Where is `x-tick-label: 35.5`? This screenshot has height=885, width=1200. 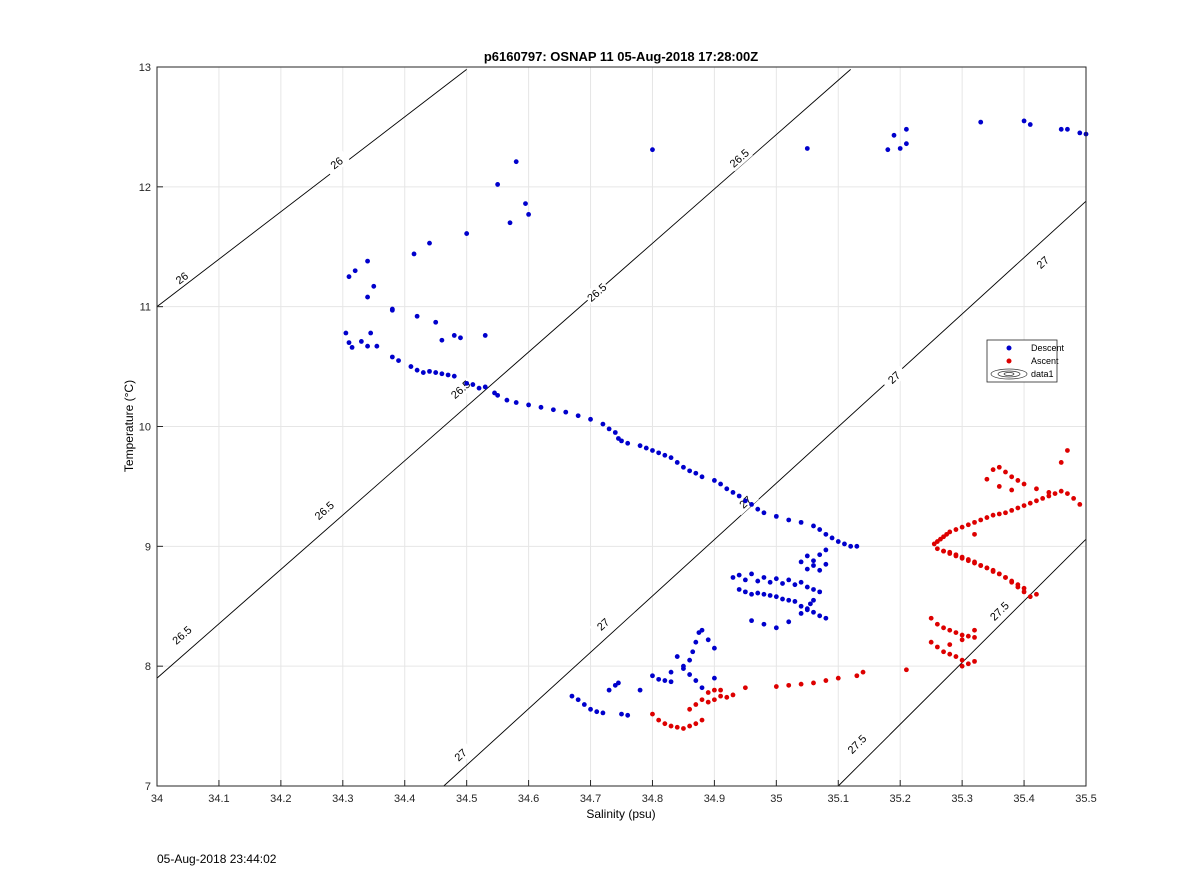
x-tick-label: 35.5 is located at coordinates (1085, 799).